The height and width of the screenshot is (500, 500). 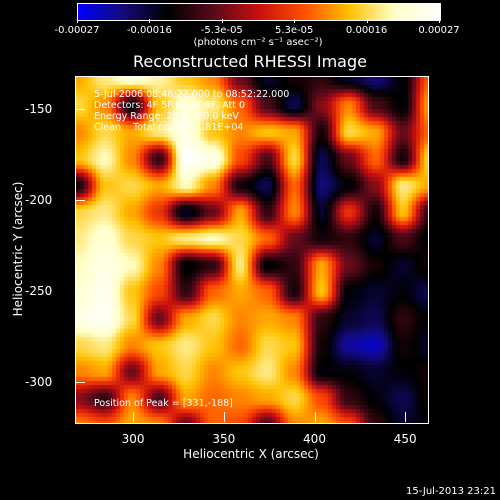 What do you see at coordinates (450, 491) in the screenshot?
I see `footer-timestamp: 15-Jul-2013 23:21` at bounding box center [450, 491].